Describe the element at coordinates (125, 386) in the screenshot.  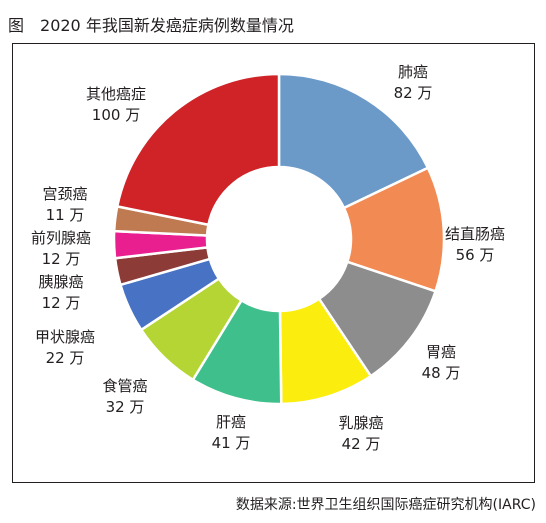
I see `slice-category-label: 食管癌` at that location.